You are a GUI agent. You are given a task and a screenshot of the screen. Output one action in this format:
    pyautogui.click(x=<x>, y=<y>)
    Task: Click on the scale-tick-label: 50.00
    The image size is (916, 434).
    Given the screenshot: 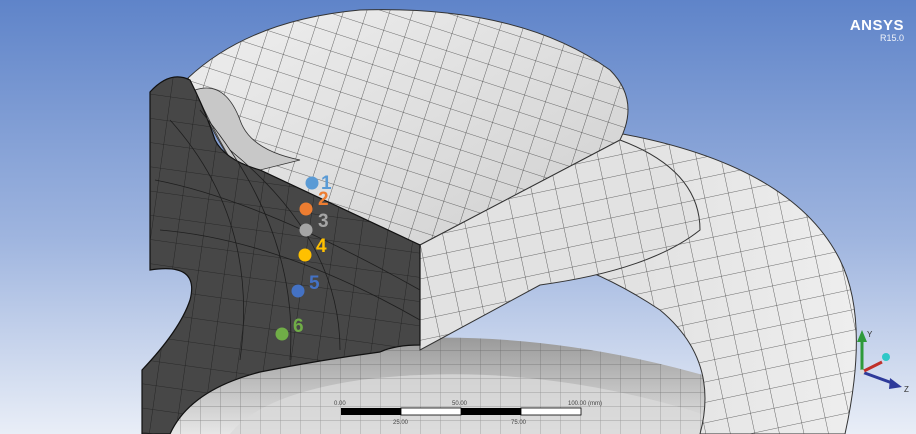 What is the action you would take?
    pyautogui.click(x=460, y=404)
    